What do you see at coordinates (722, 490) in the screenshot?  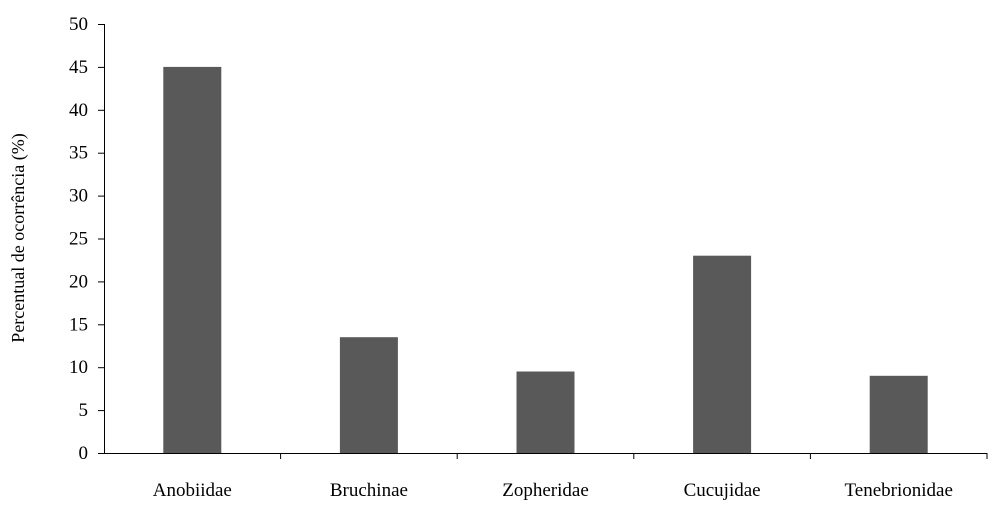 I see `x-category-label: Cucujidae` at bounding box center [722, 490].